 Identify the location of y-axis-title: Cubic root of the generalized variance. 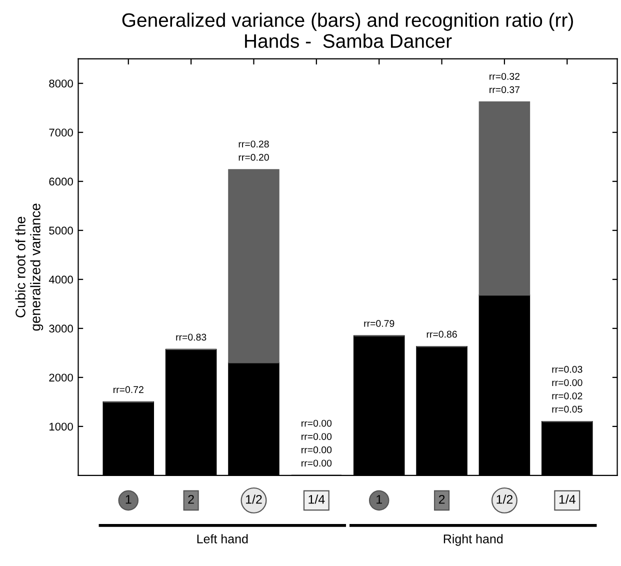
(29, 267).